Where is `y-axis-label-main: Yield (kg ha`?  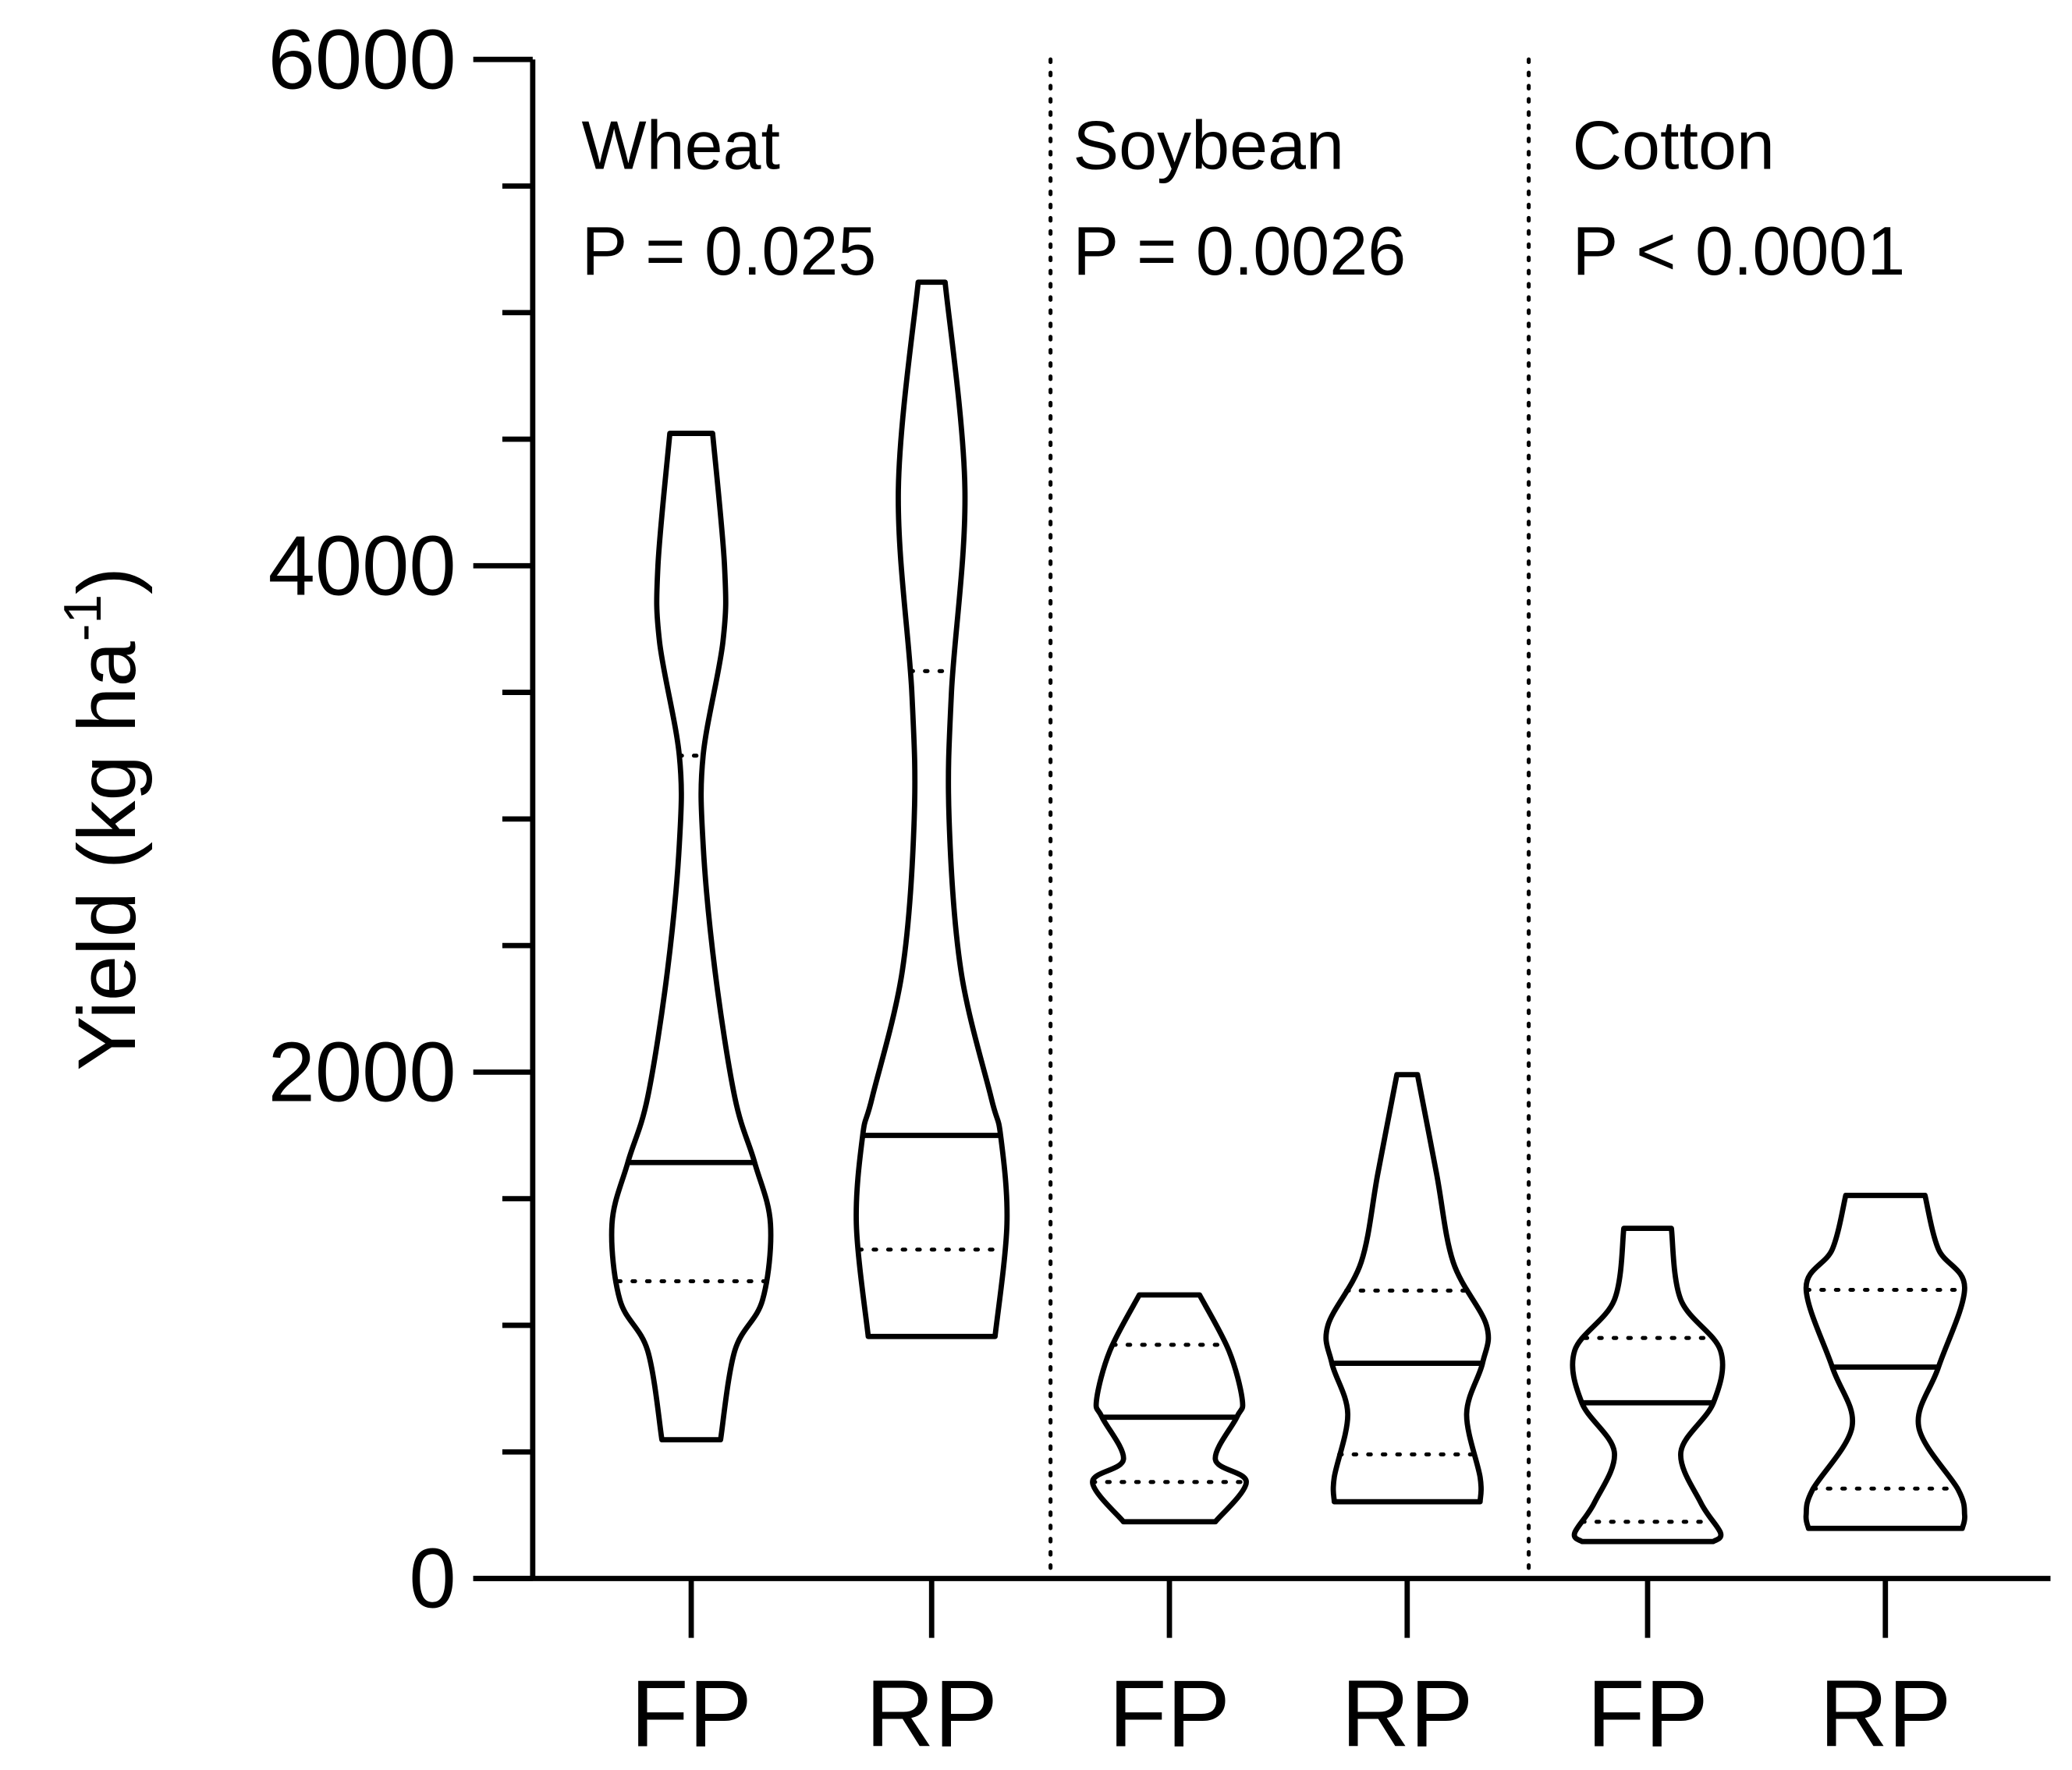
y-axis-label-main: Yield (kg ha is located at coordinates (108, 856).